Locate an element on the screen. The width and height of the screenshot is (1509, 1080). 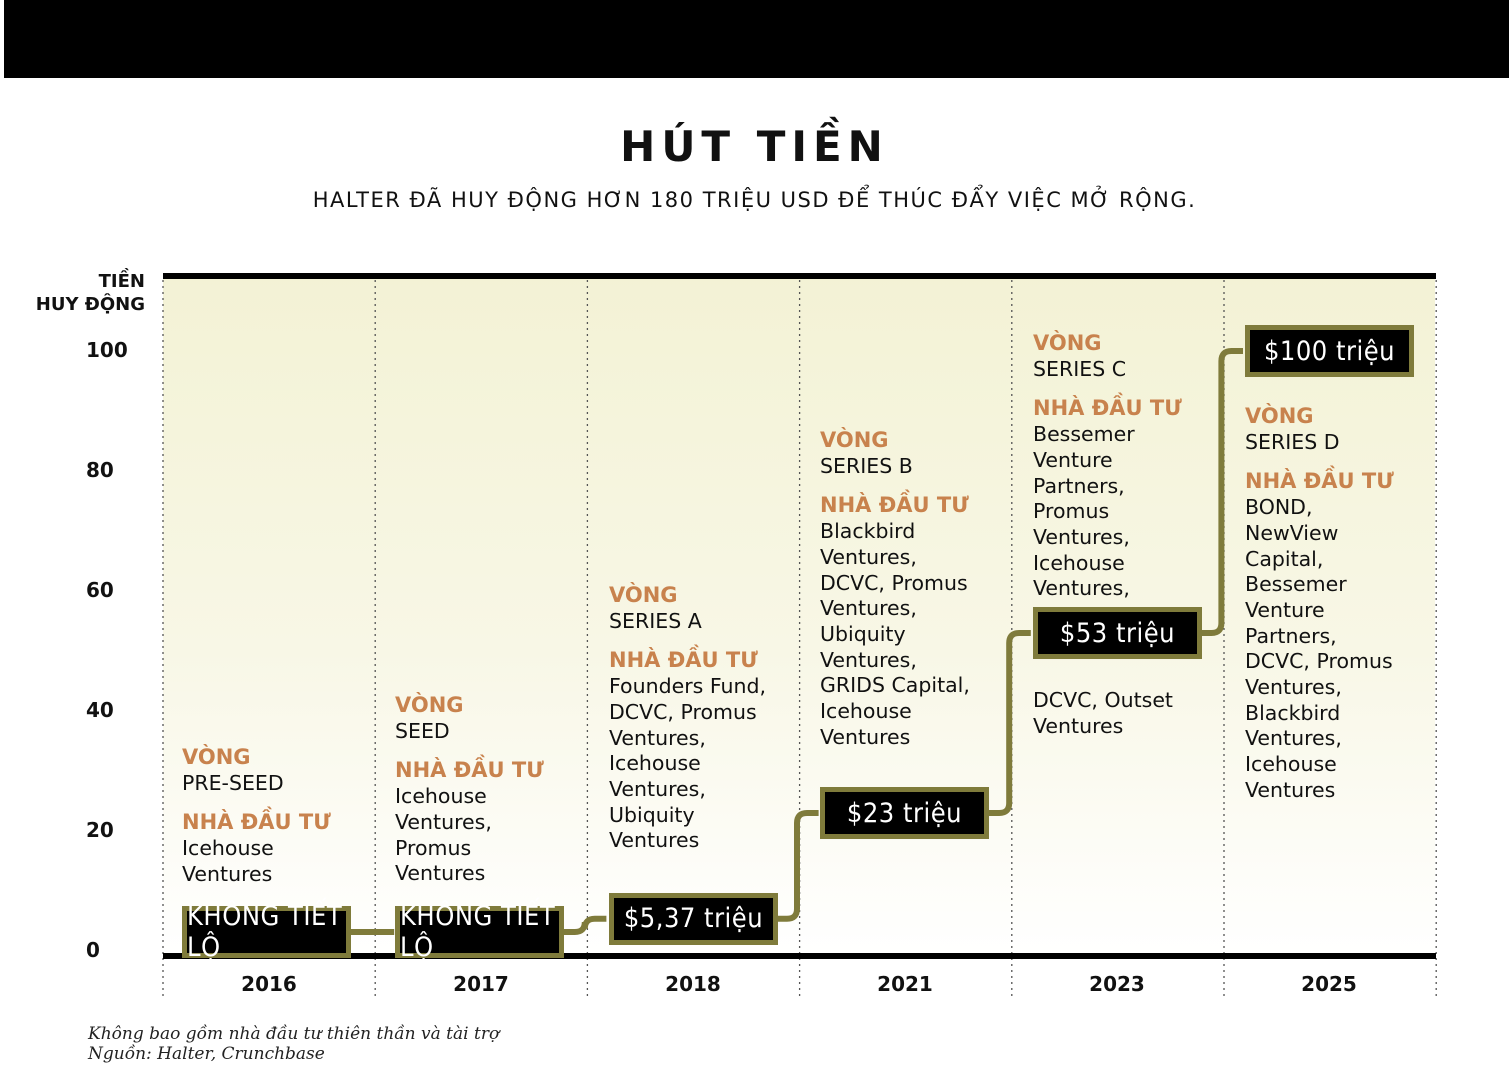
y-tick-label: 100 is located at coordinates (107, 350).